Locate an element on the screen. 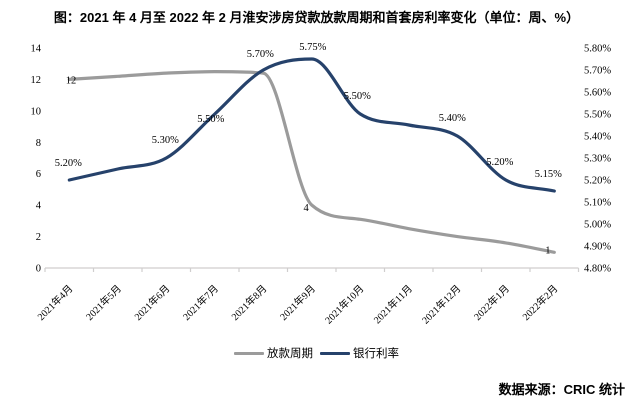 Image resolution: width=633 pixels, height=407 pixels. right-axis-tick-label: 5.00% is located at coordinates (597, 225).